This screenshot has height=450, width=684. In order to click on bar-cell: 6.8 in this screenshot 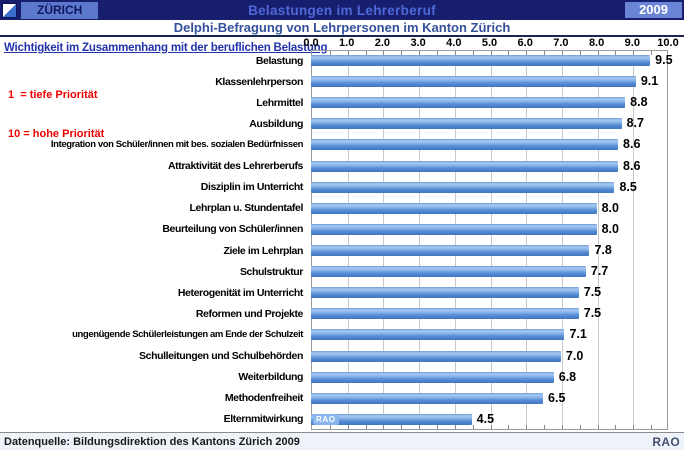, I will do `click(489, 377)`.